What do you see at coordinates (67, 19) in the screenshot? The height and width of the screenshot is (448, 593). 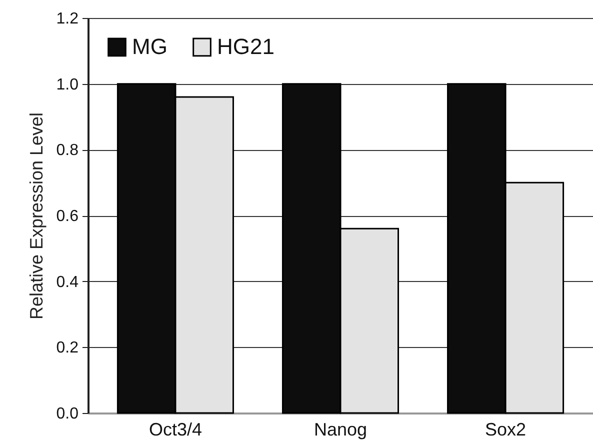 I see `y-tick-label: 1.2` at bounding box center [67, 19].